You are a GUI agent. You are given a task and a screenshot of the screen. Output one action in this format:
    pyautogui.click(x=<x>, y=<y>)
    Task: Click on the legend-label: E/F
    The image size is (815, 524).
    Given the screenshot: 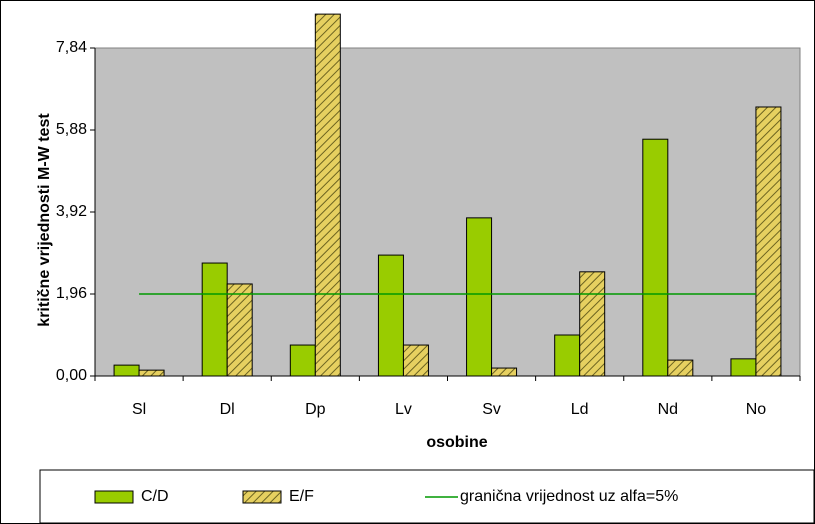 What is the action you would take?
    pyautogui.click(x=301, y=496)
    